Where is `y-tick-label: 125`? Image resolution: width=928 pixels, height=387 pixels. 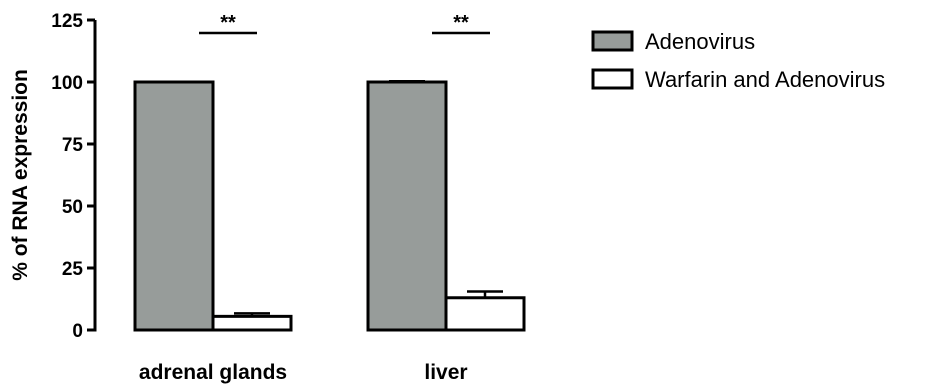
y-tick-label: 125 is located at coordinates (67, 21).